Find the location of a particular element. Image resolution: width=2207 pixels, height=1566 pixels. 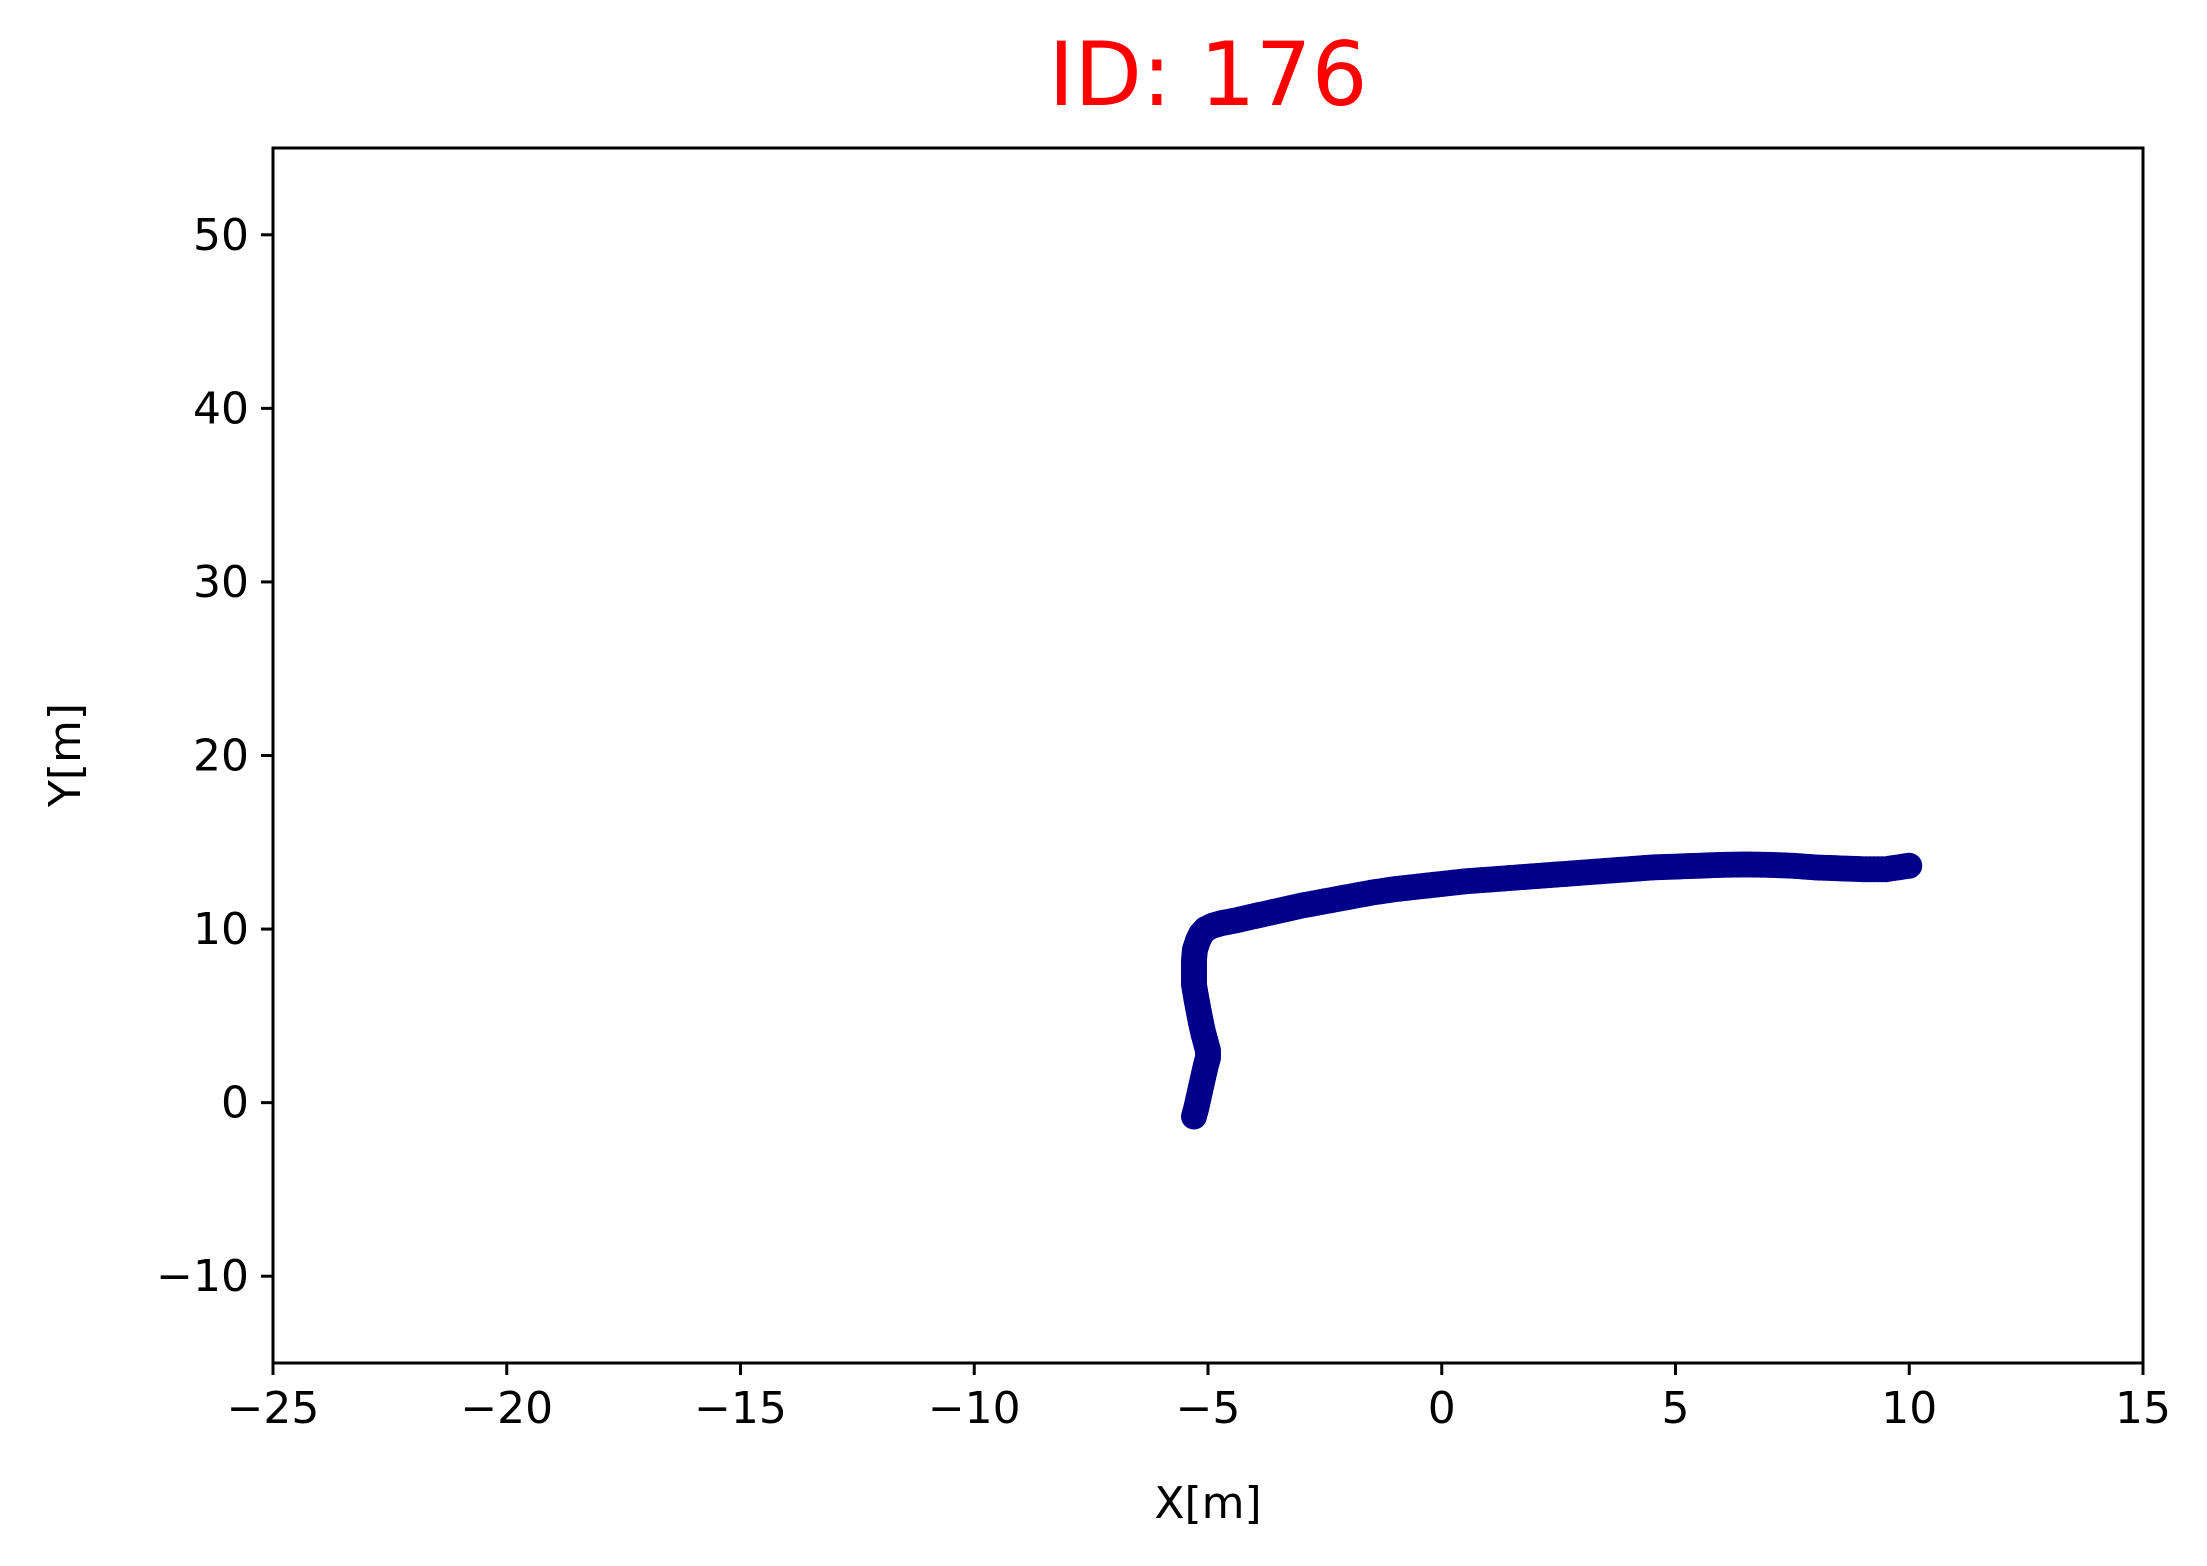

series-trajectory is located at coordinates (1551, 990).